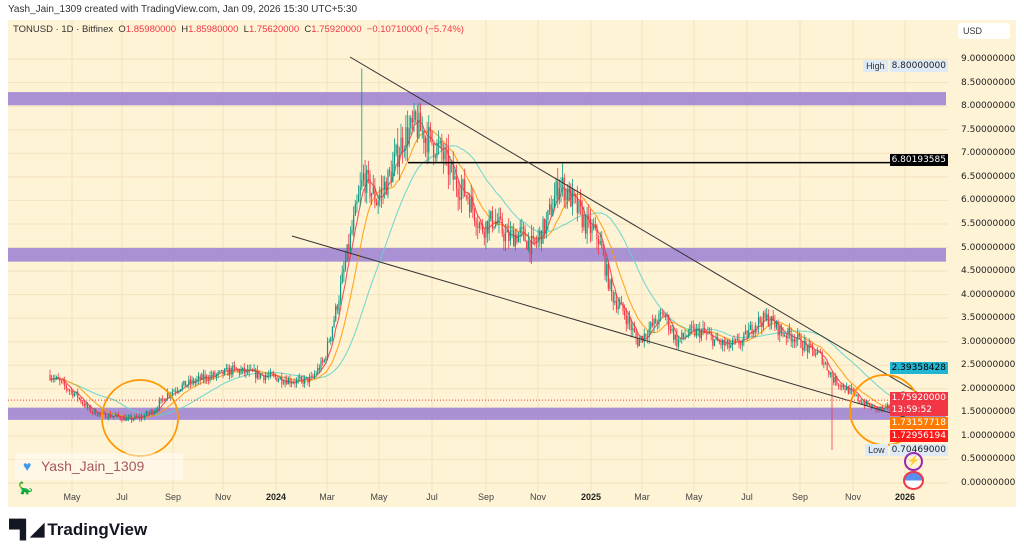 Image resolution: width=1024 pixels, height=551 pixels. I want to click on open-label: O, so click(122, 29).